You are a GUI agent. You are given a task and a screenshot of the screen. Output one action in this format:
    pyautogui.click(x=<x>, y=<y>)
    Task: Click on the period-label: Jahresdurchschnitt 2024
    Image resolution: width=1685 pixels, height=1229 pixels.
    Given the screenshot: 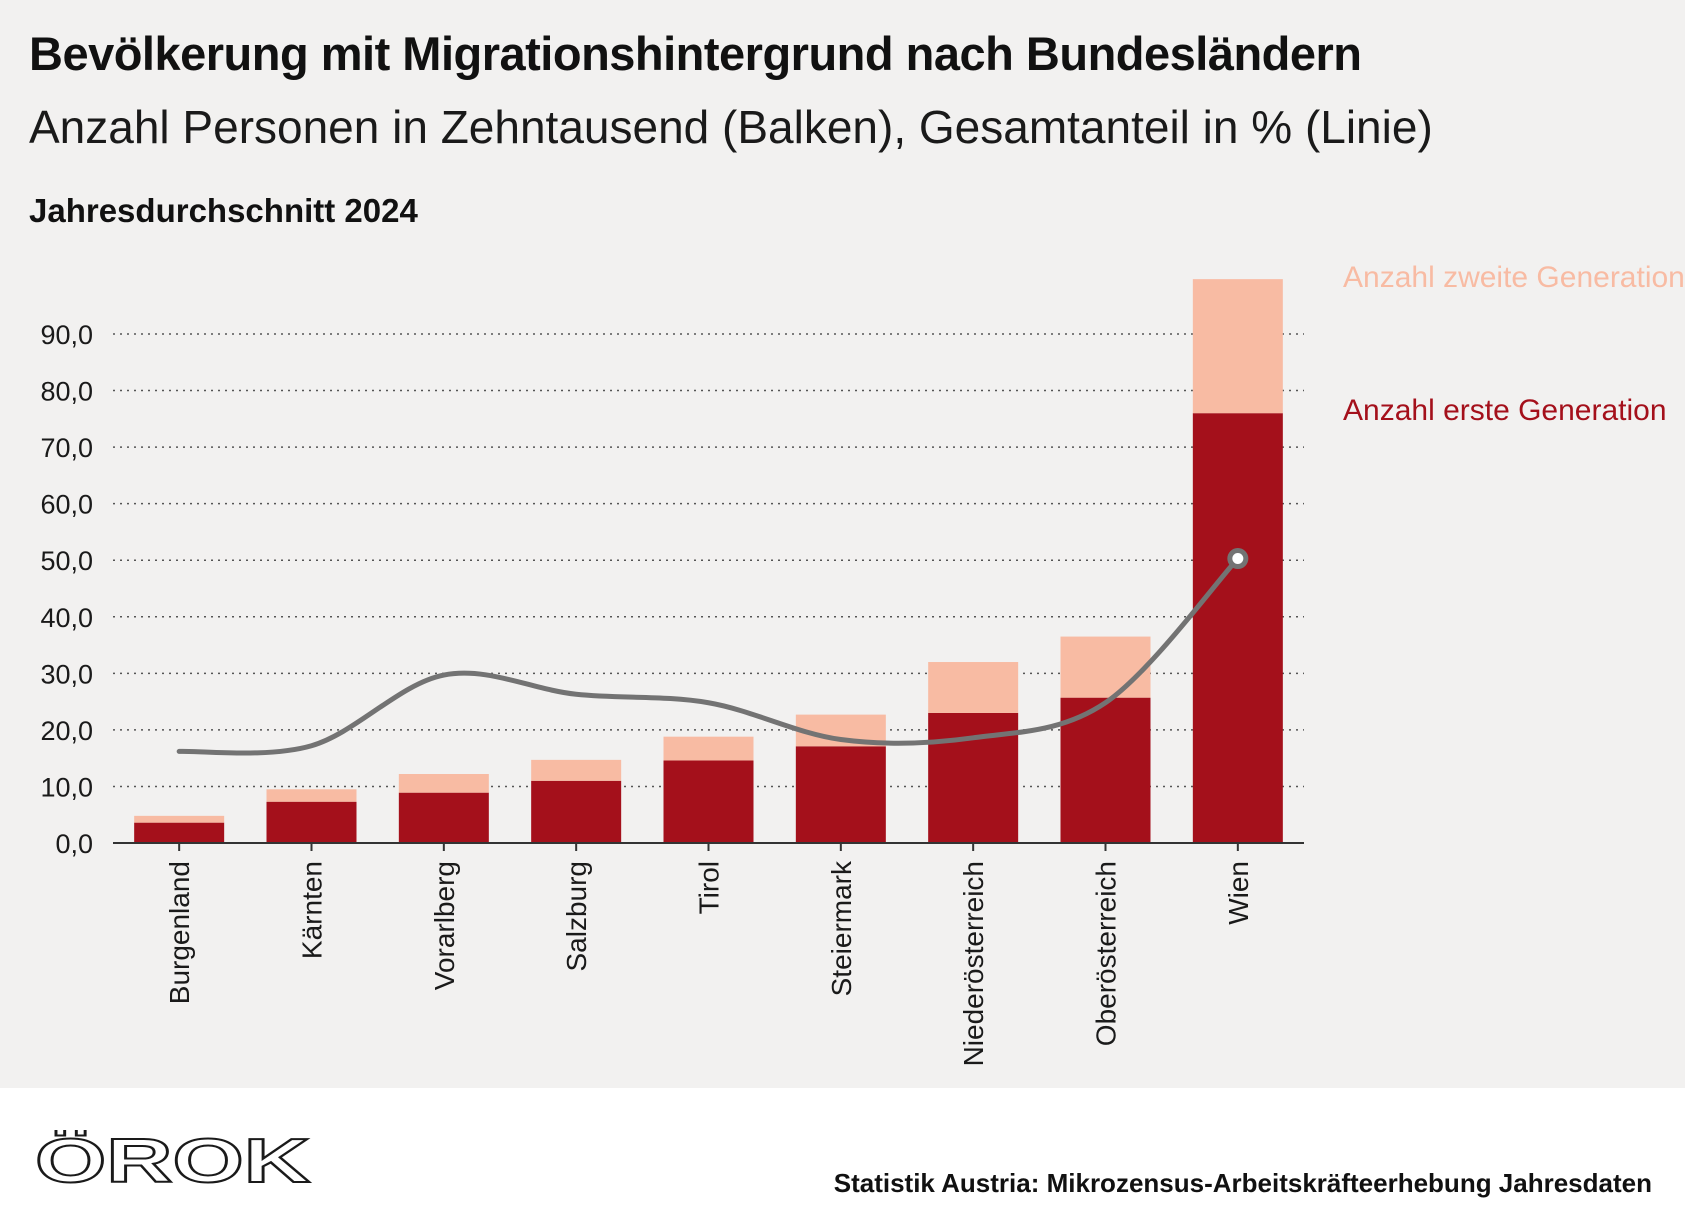 What is the action you would take?
    pyautogui.click(x=223, y=210)
    